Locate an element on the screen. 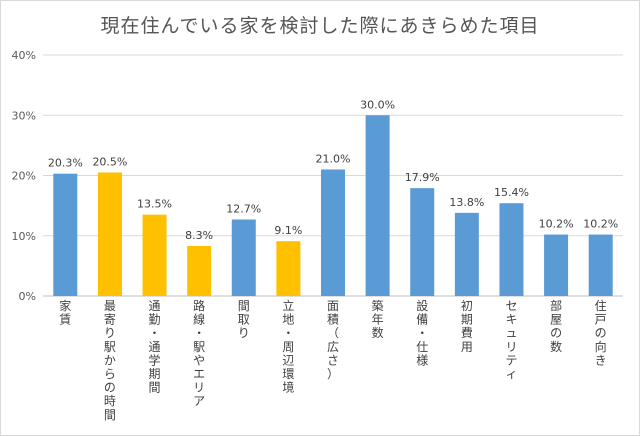 The image size is (640, 436). y-tick-label: 0% is located at coordinates (27, 296).